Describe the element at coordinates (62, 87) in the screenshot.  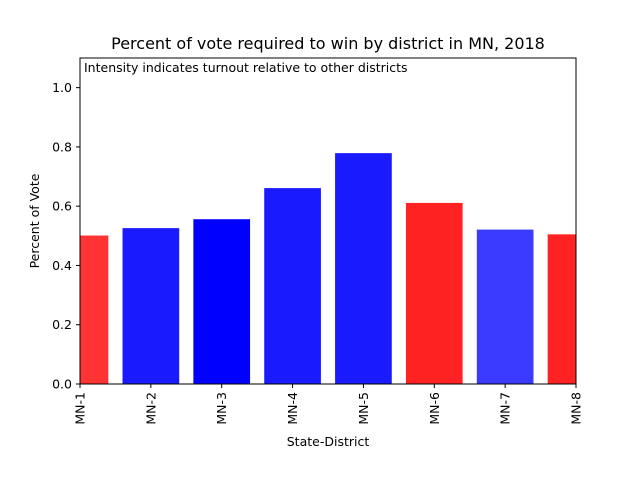
I see `y-tick-label: 1.0` at that location.